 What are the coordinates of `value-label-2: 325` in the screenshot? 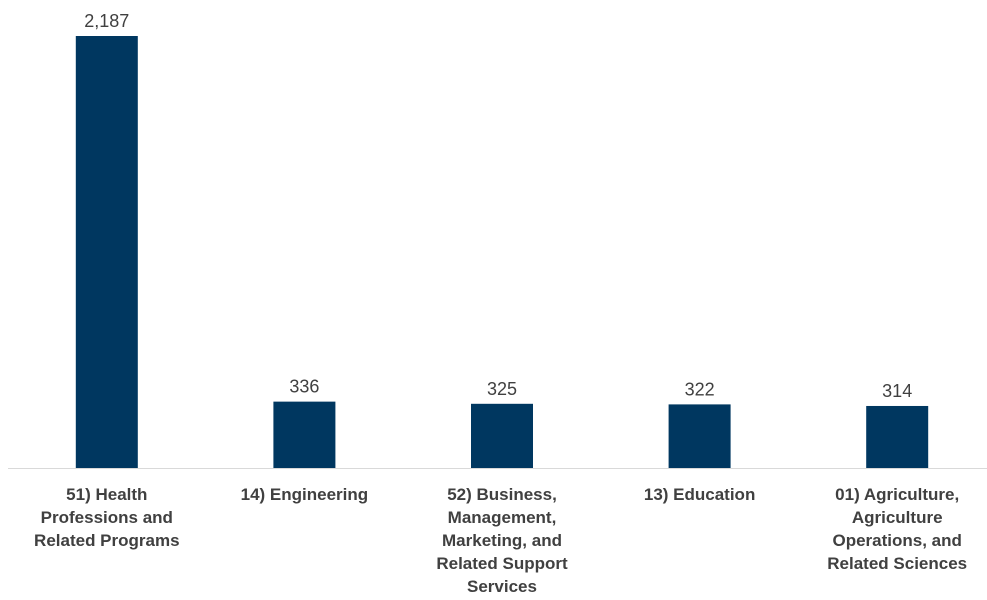 It's located at (502, 389).